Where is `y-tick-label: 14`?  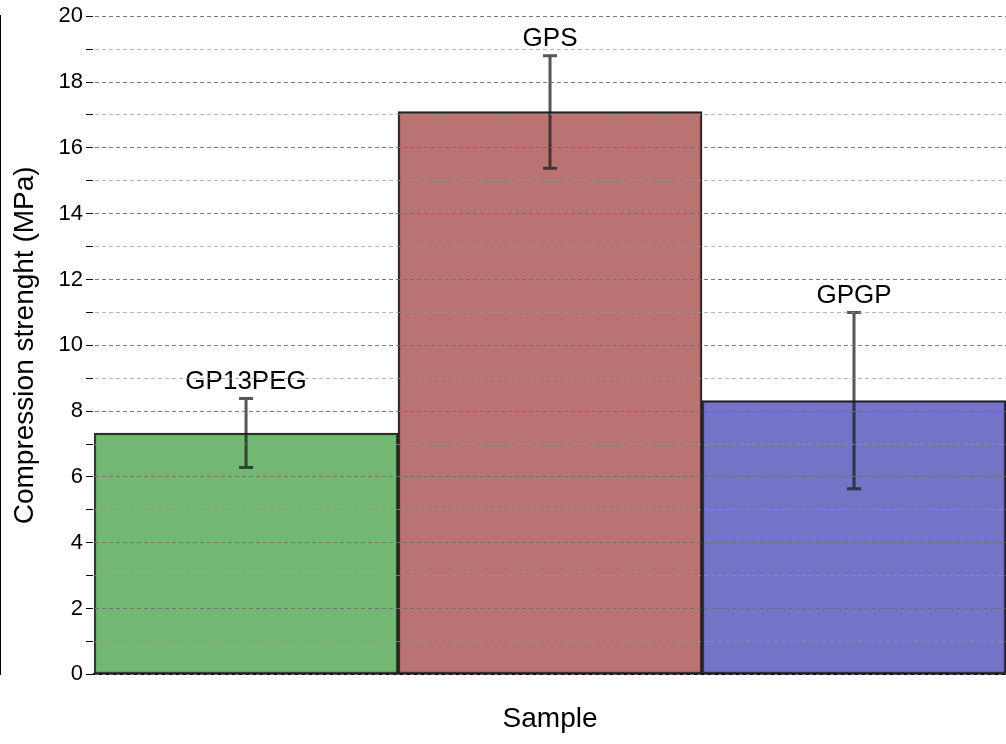 y-tick-label: 14 is located at coordinates (71, 212).